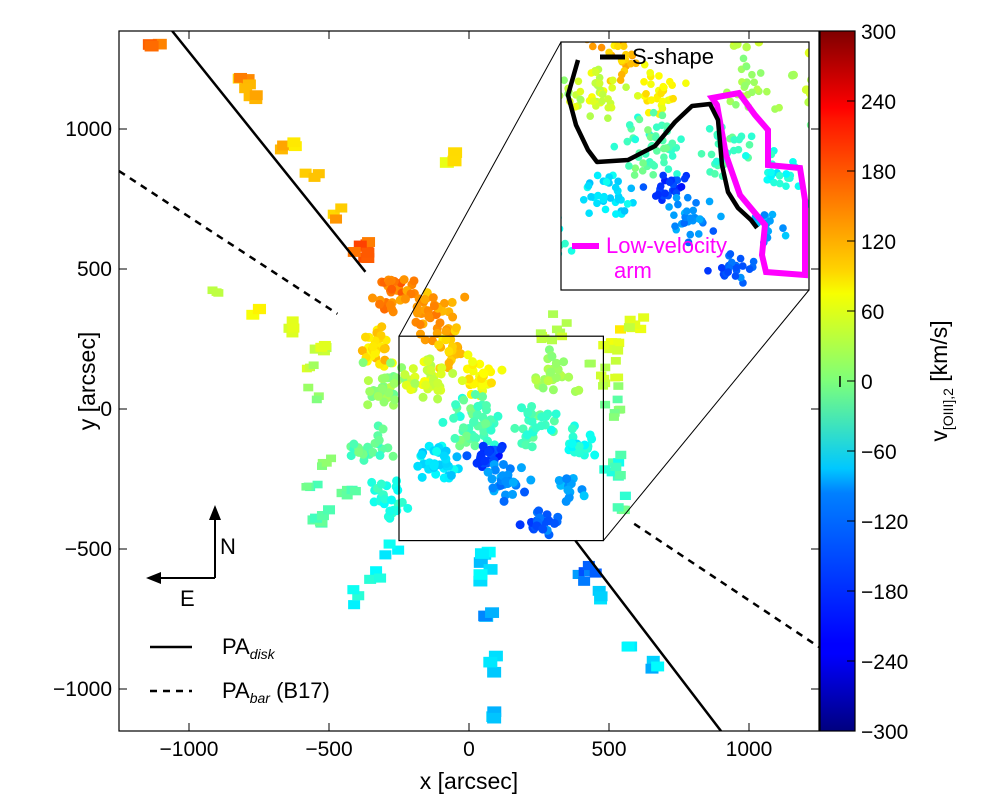 The image size is (992, 812). I want to click on colorbar-tick-label: −300, so click(884, 732).